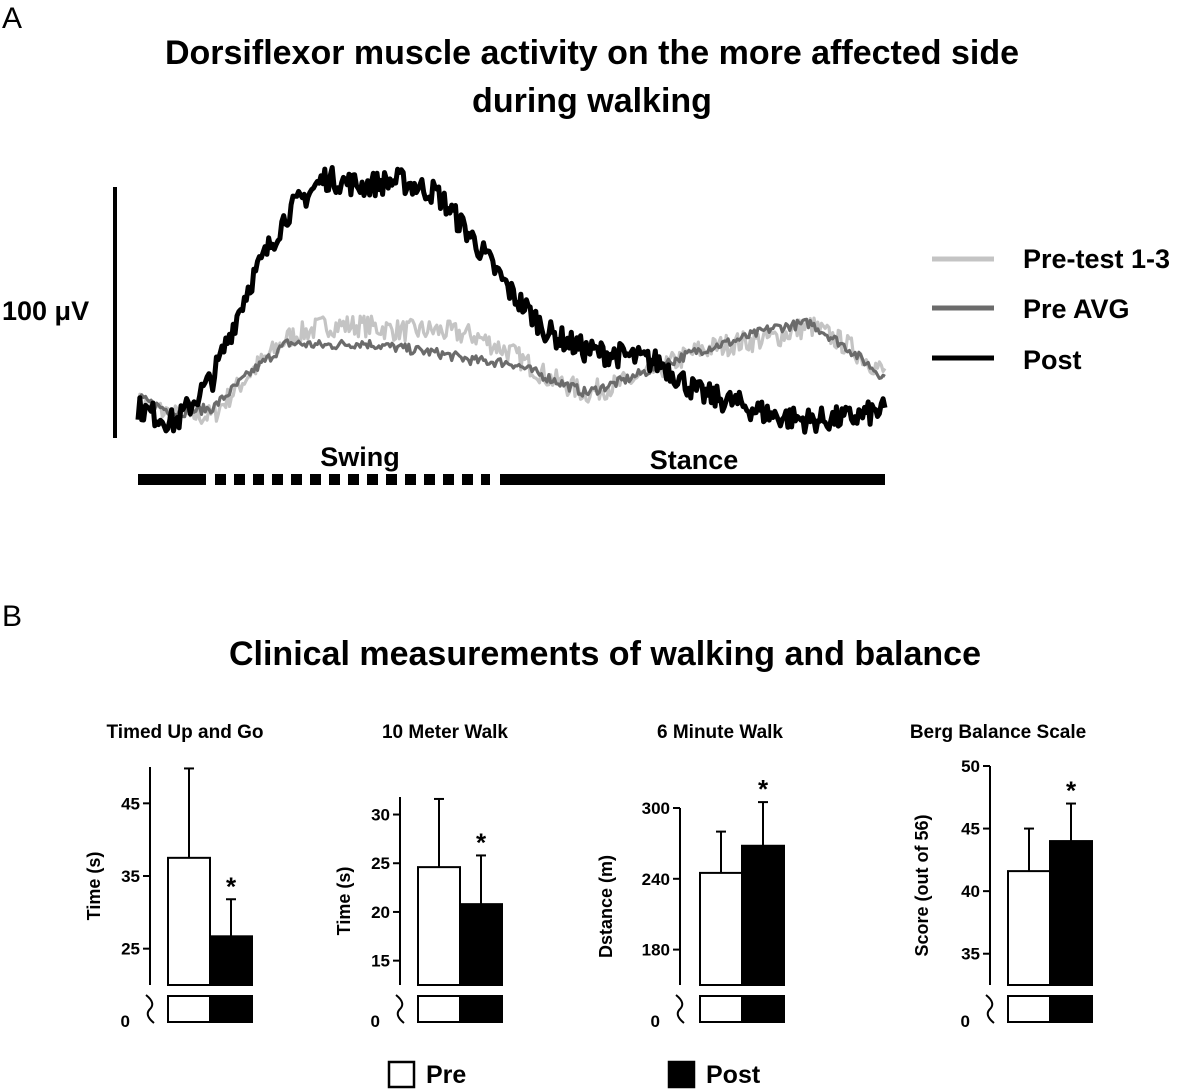 This screenshot has height=1089, width=1200. What do you see at coordinates (694, 460) in the screenshot?
I see `stance-label: Stance` at bounding box center [694, 460].